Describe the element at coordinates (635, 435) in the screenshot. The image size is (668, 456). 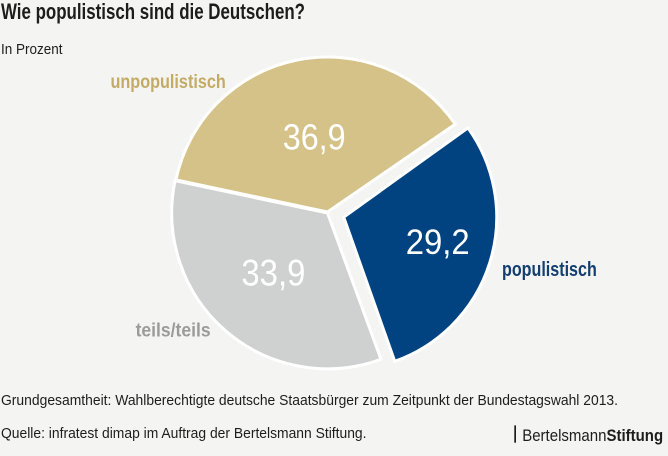
I see `svg-text: Stiftung` at that location.